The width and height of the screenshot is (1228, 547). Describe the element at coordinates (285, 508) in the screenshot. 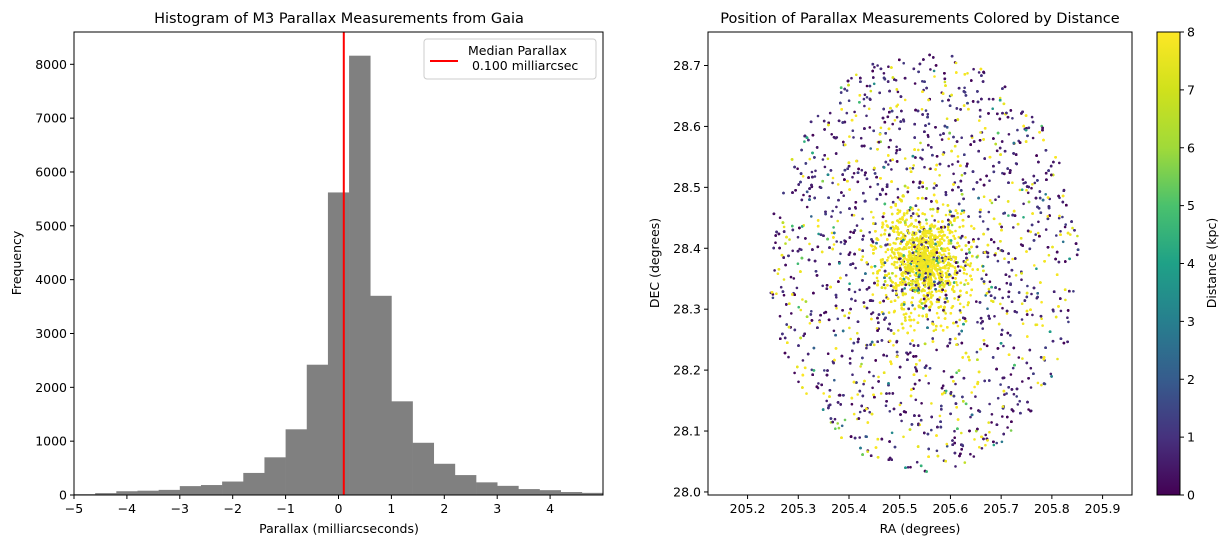

I see `x-tick-label: −1` at that location.